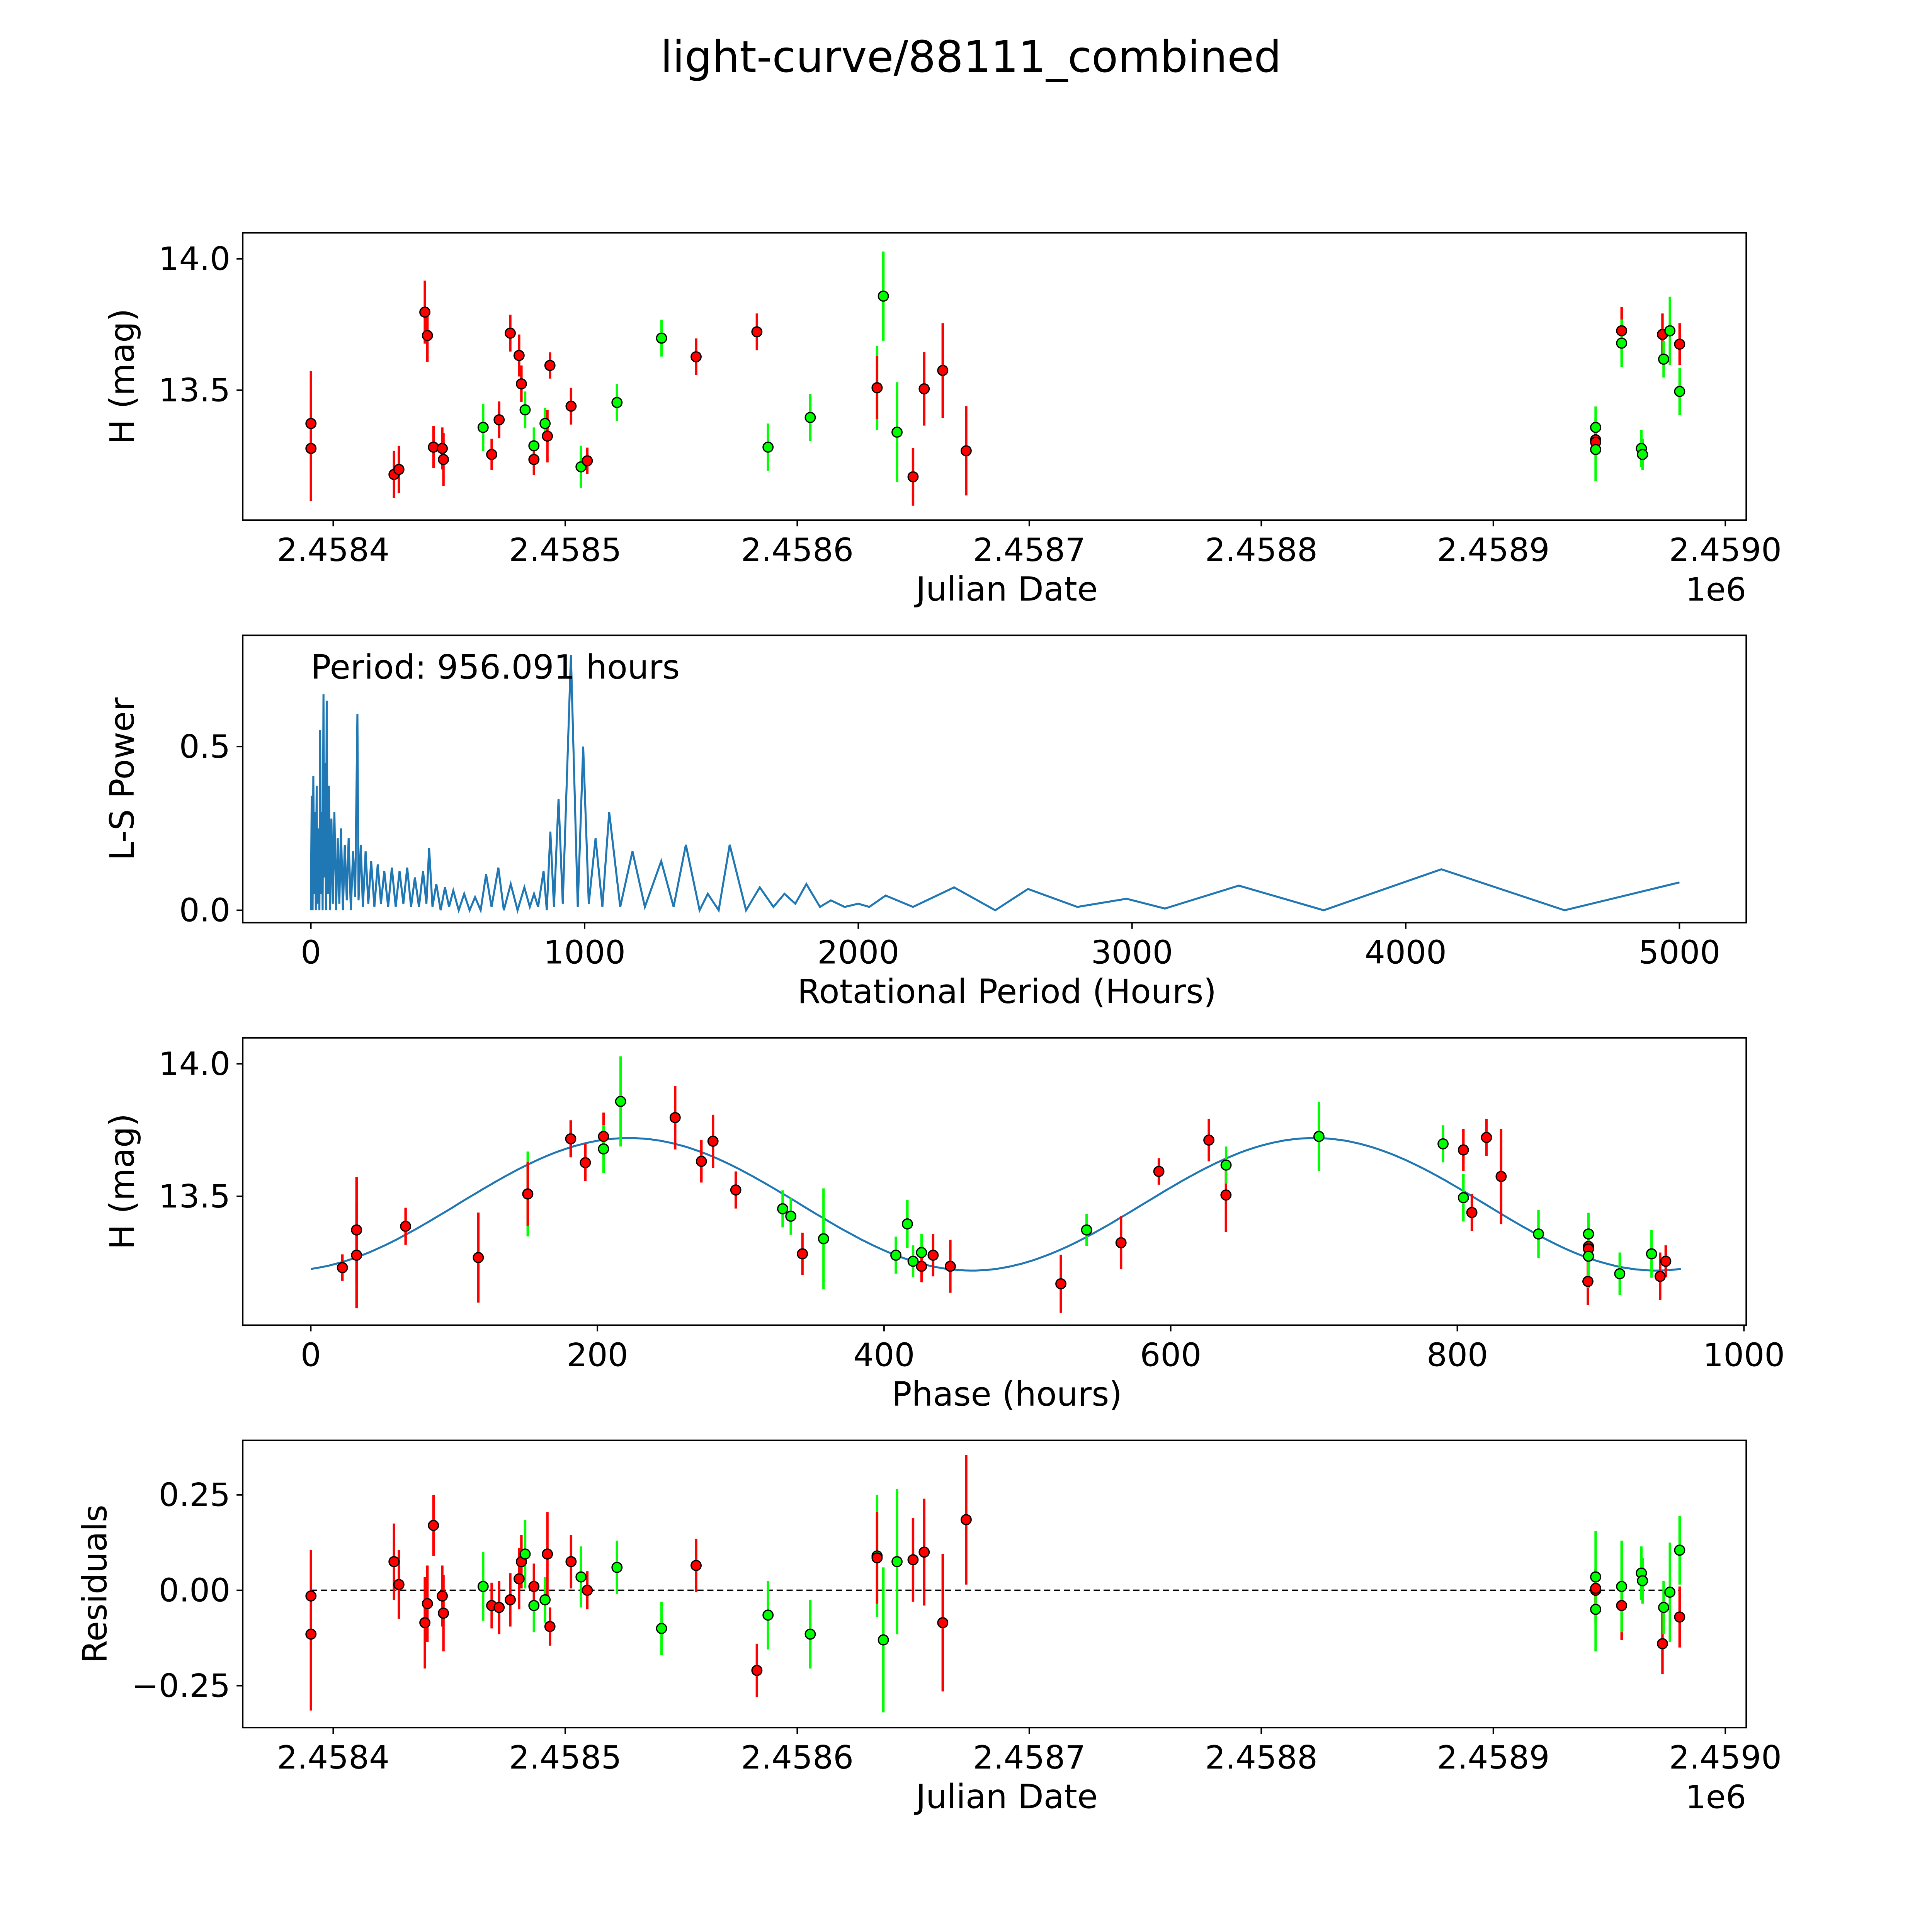 The width and height of the screenshot is (1932, 1932). I want to click on y-tick-label: 0.0, so click(205, 910).